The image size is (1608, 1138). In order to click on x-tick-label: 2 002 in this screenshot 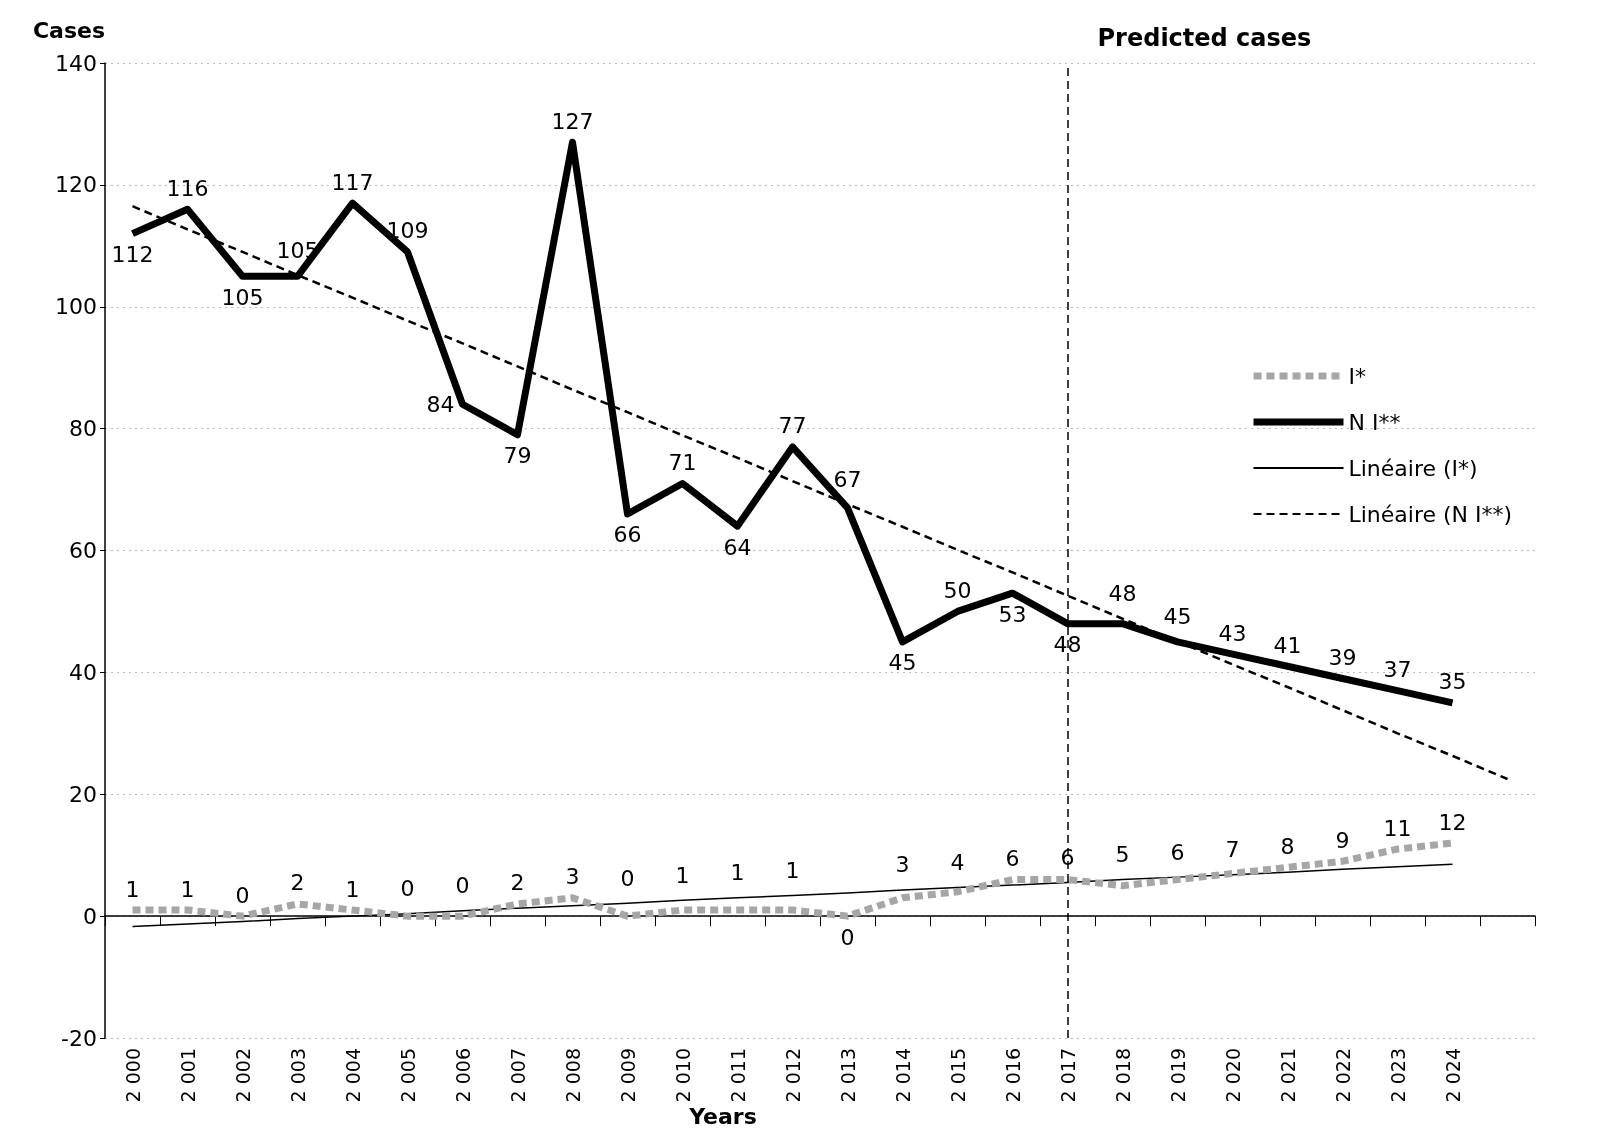, I will do `click(242, 1075)`.